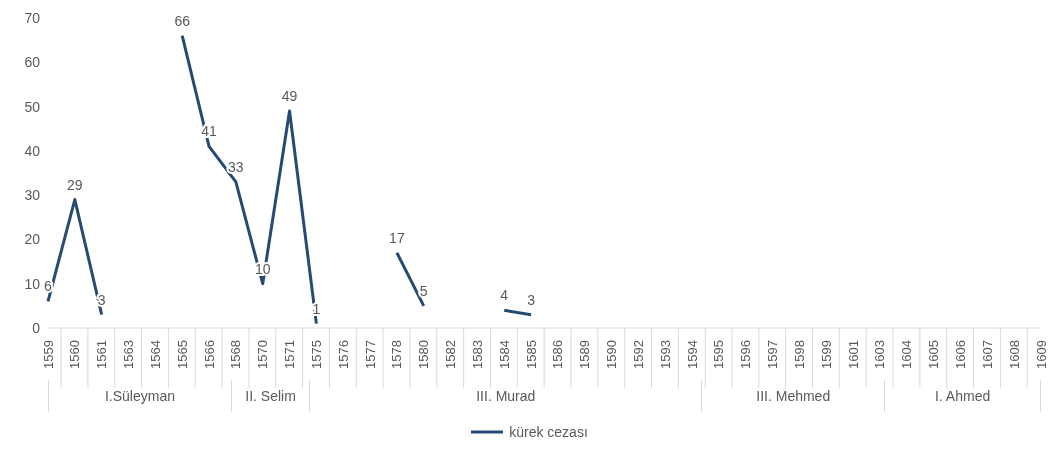 This screenshot has width=1059, height=472. What do you see at coordinates (75, 354) in the screenshot?
I see `x-tick-label: 1560` at bounding box center [75, 354].